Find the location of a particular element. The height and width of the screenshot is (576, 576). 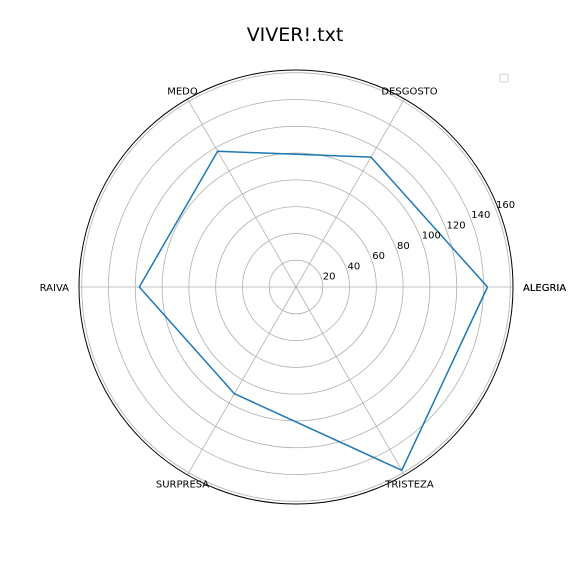

r-tick-label: 40 is located at coordinates (354, 266).